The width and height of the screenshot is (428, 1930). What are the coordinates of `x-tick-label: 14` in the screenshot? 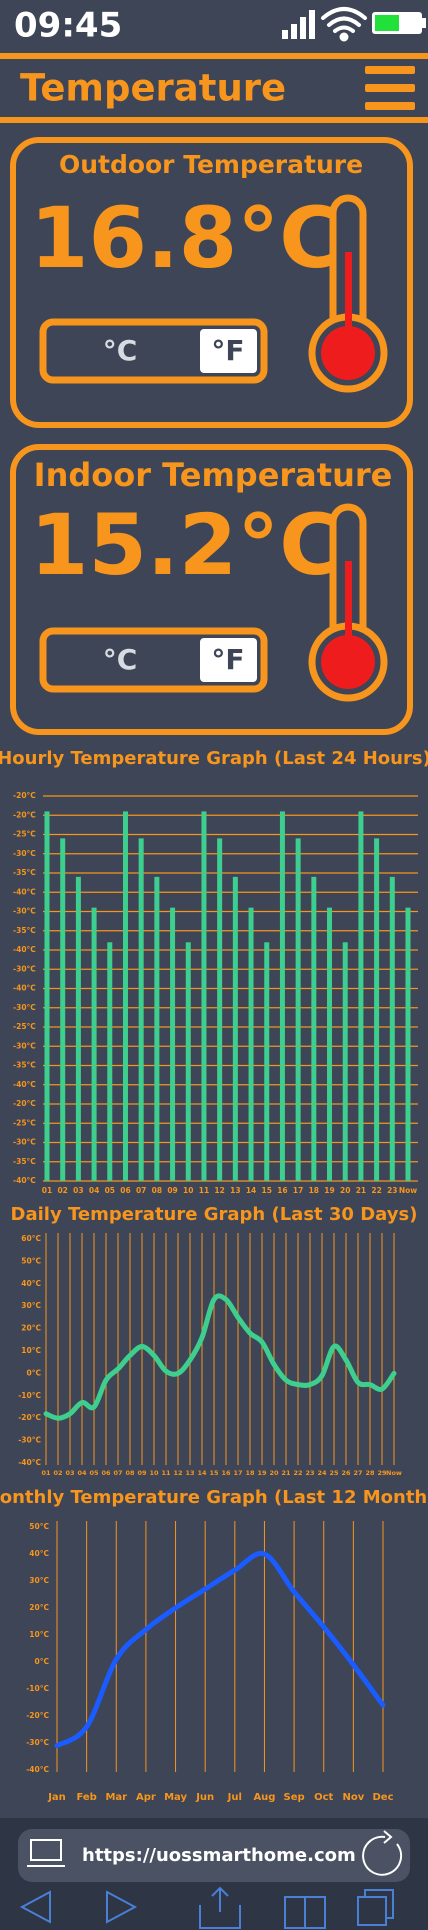 It's located at (251, 1190).